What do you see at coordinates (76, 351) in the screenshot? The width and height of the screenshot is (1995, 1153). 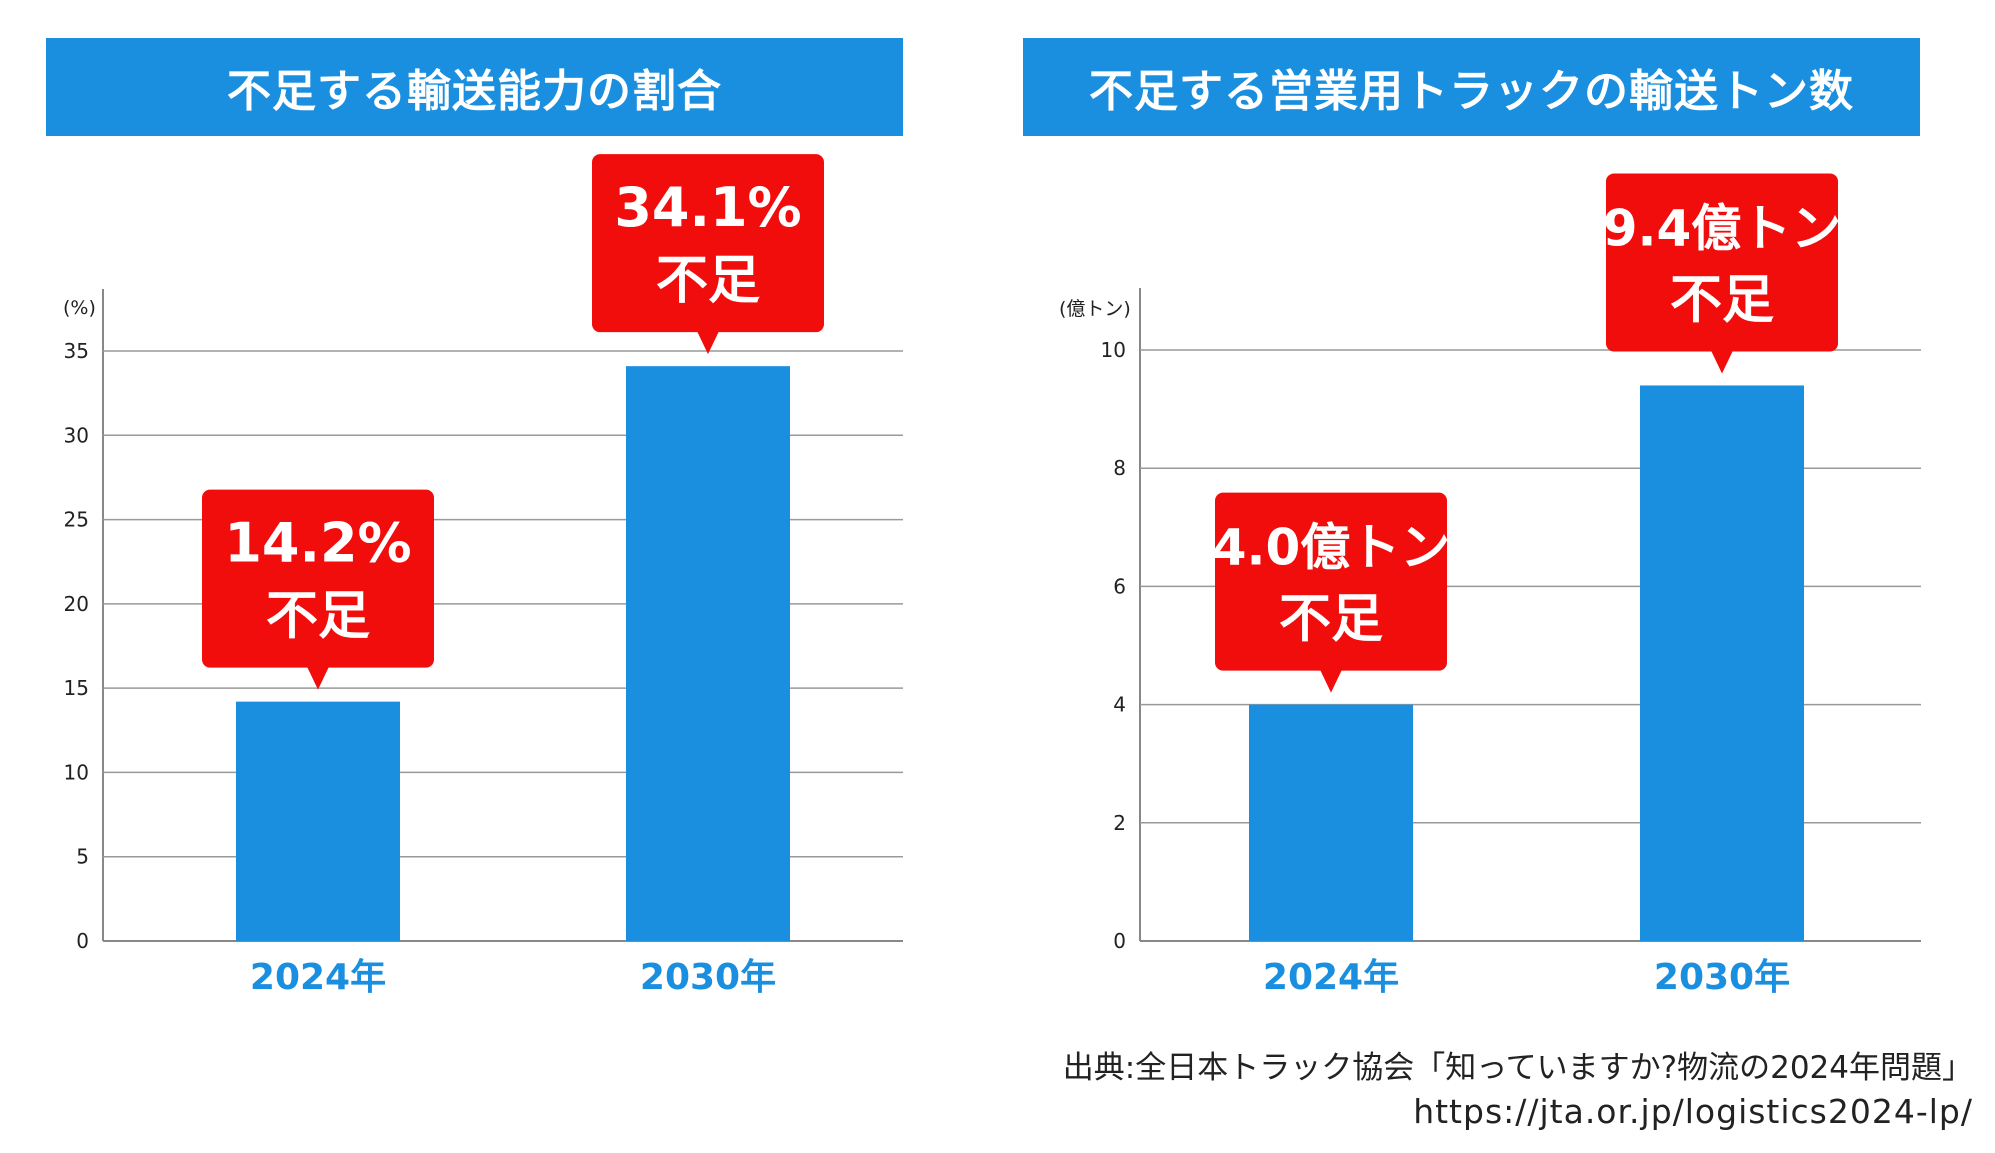 I see `y-tick-label: 35` at bounding box center [76, 351].